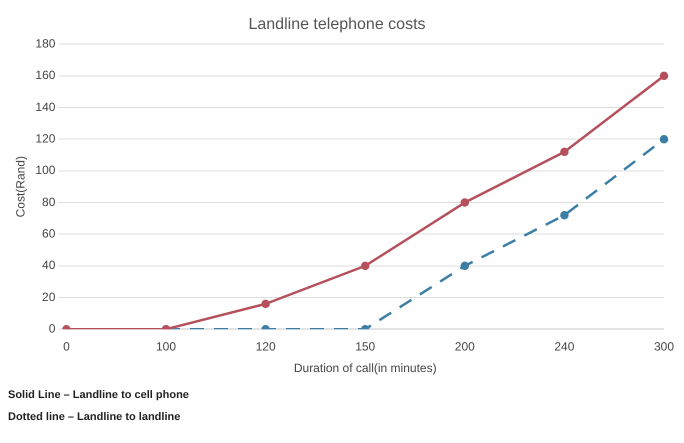  What do you see at coordinates (52, 329) in the screenshot?
I see `y-tick-label: 0` at bounding box center [52, 329].